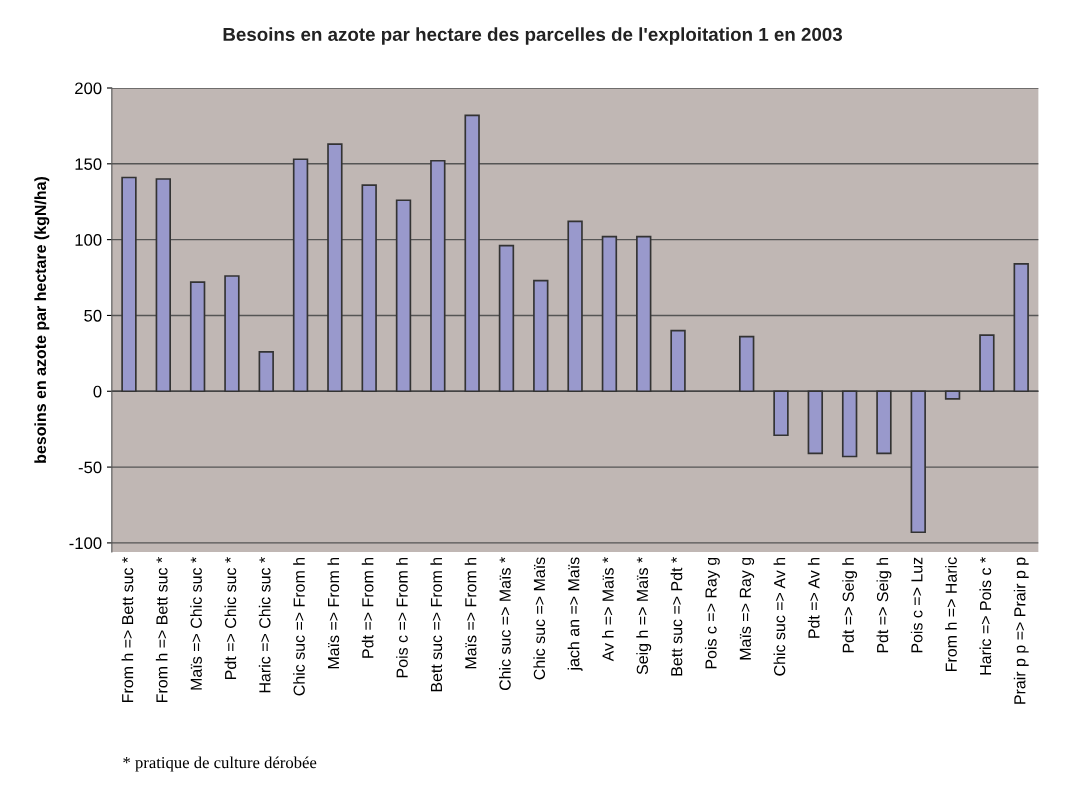 This screenshot has height=800, width=1065. I want to click on x-tick-label: From h => Haric, so click(951, 614).